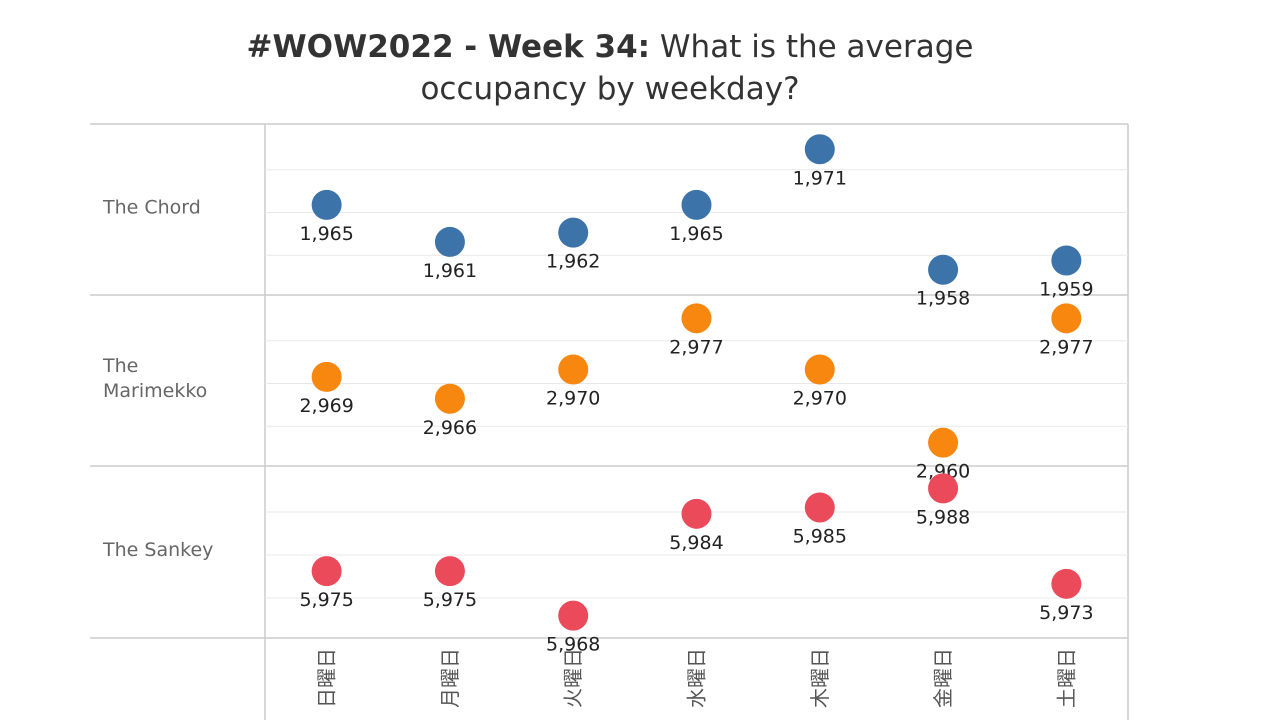 The height and width of the screenshot is (720, 1280). Describe the element at coordinates (573, 678) in the screenshot. I see `x-tick-label: 火曜日` at that location.